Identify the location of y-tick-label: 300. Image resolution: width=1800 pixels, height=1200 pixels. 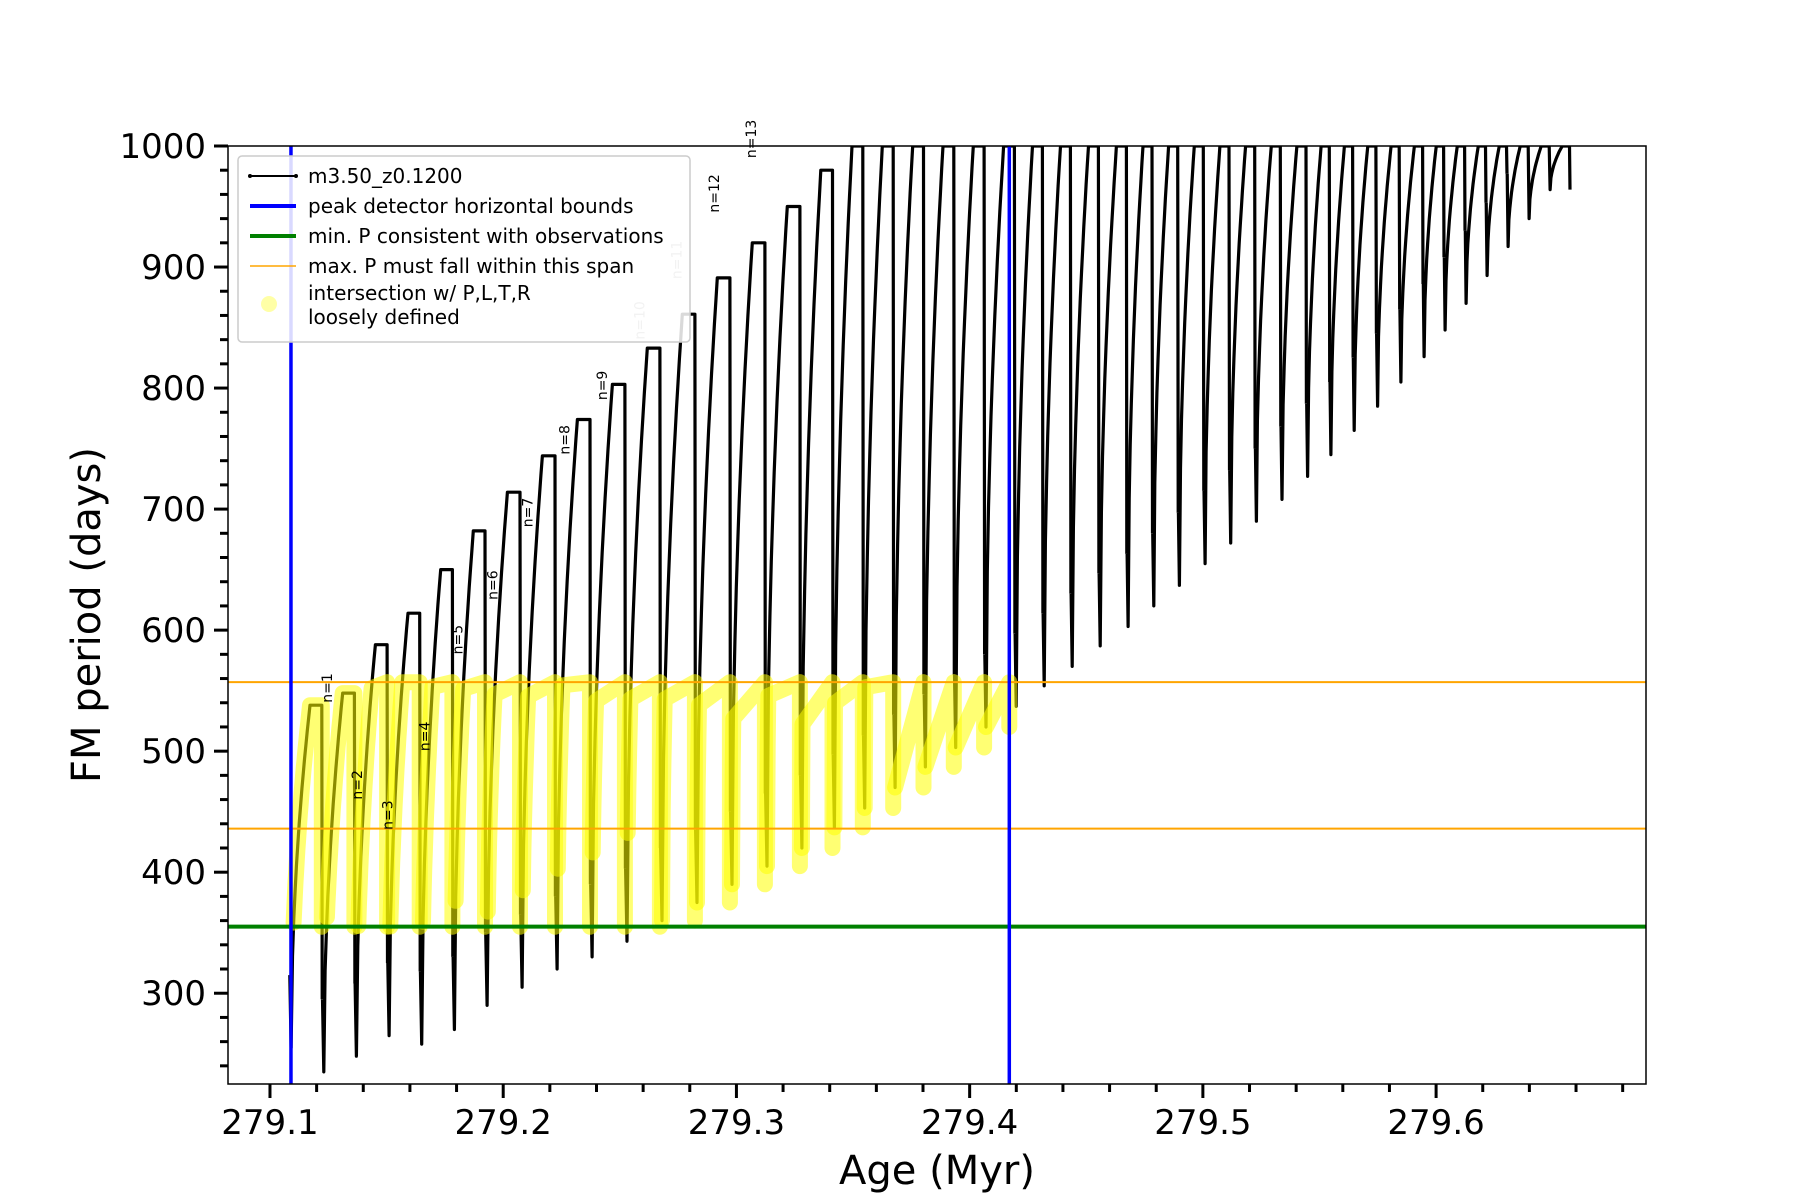
(173, 994).